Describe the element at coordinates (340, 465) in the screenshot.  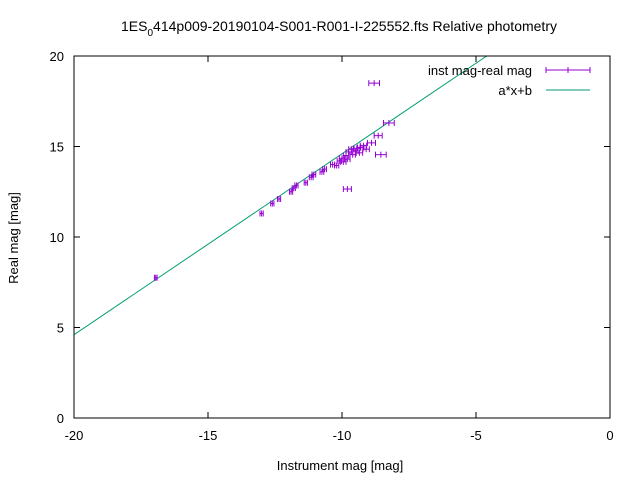
I see `x-axis-label: Instrument mag [mag]` at that location.